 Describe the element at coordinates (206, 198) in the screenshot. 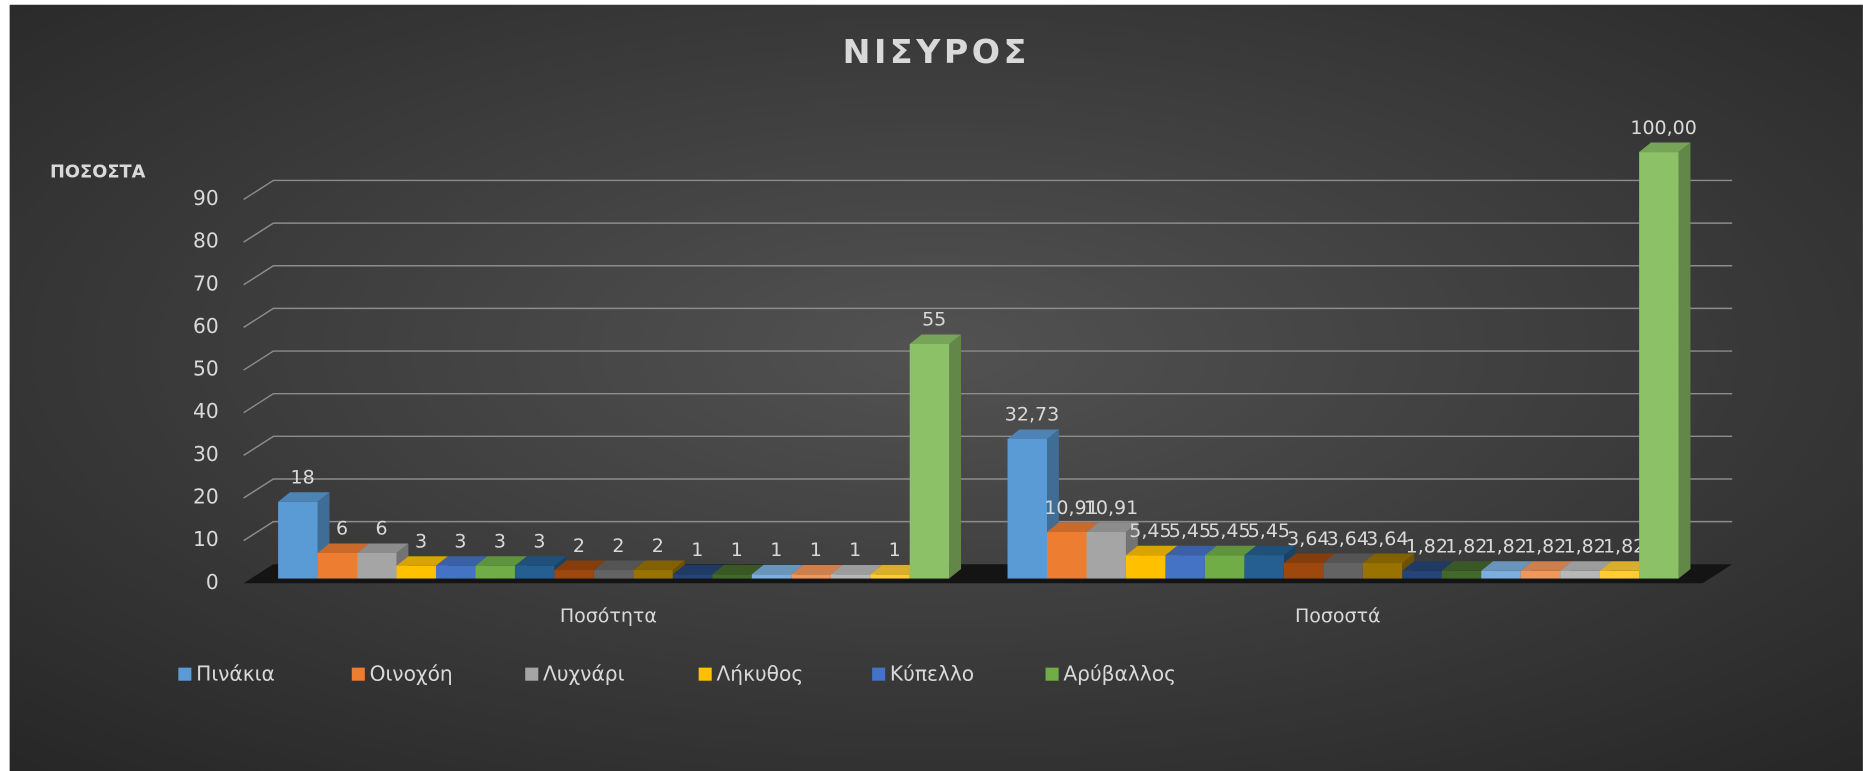

I see `y-tick-label: 90` at that location.